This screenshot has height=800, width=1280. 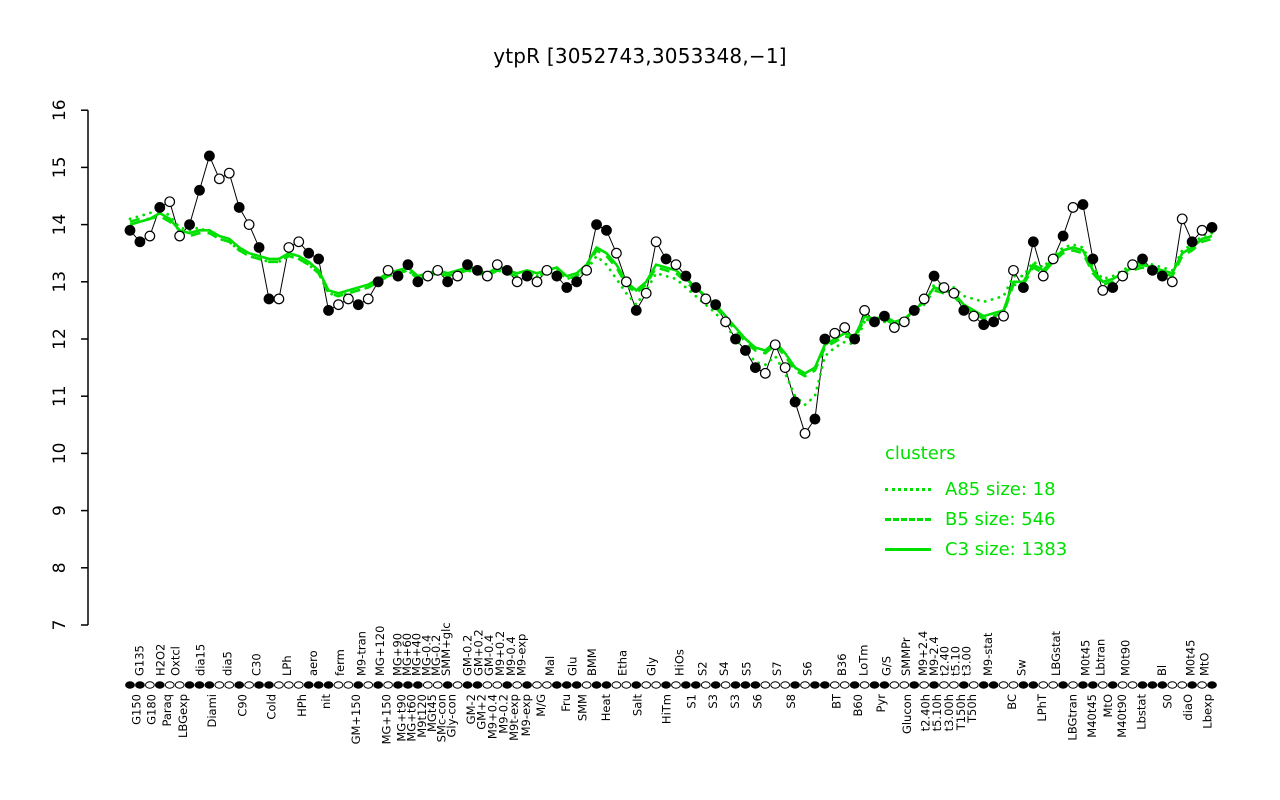 I want to click on x-axis-label: M9-2.4, so click(x=934, y=656).